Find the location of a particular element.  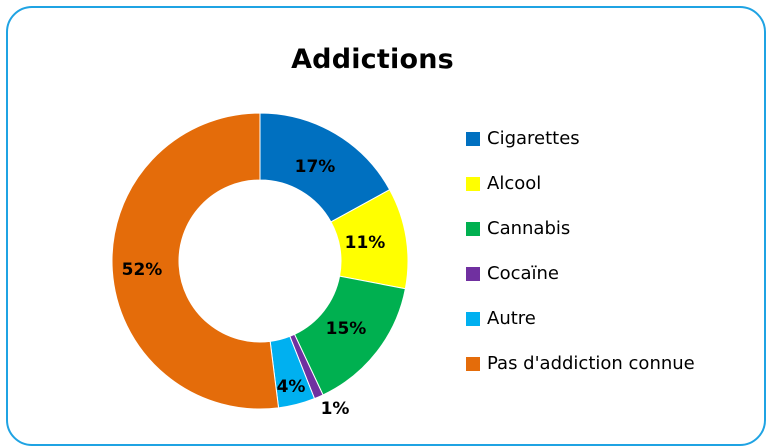

legend-label: Pas d'addiction connue is located at coordinates (591, 363).